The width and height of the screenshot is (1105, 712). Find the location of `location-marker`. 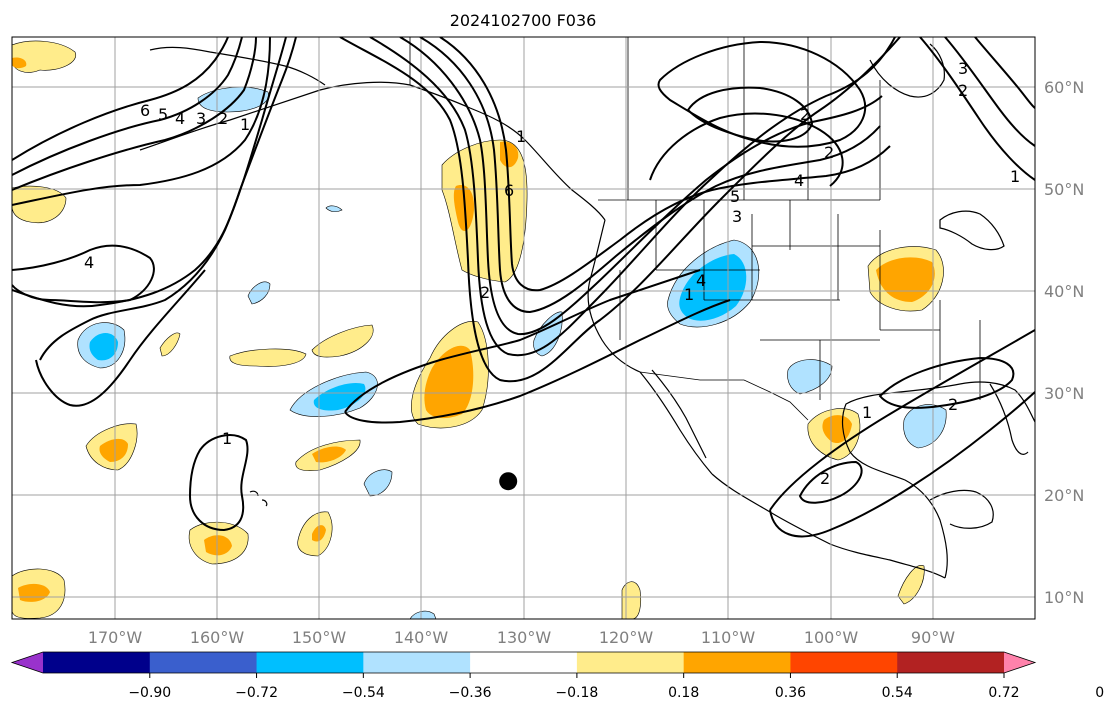

location-marker is located at coordinates (508, 481).